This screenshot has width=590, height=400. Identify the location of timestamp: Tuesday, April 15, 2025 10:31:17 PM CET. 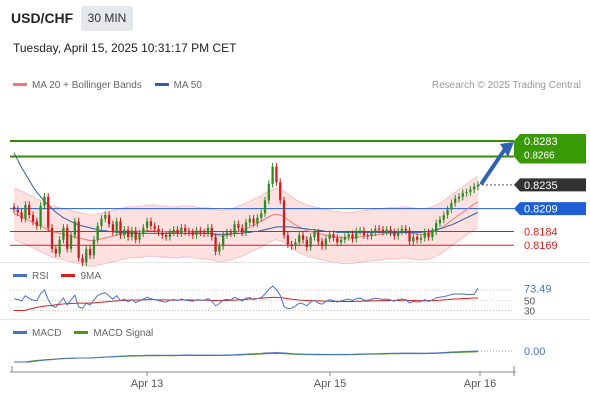
(125, 48).